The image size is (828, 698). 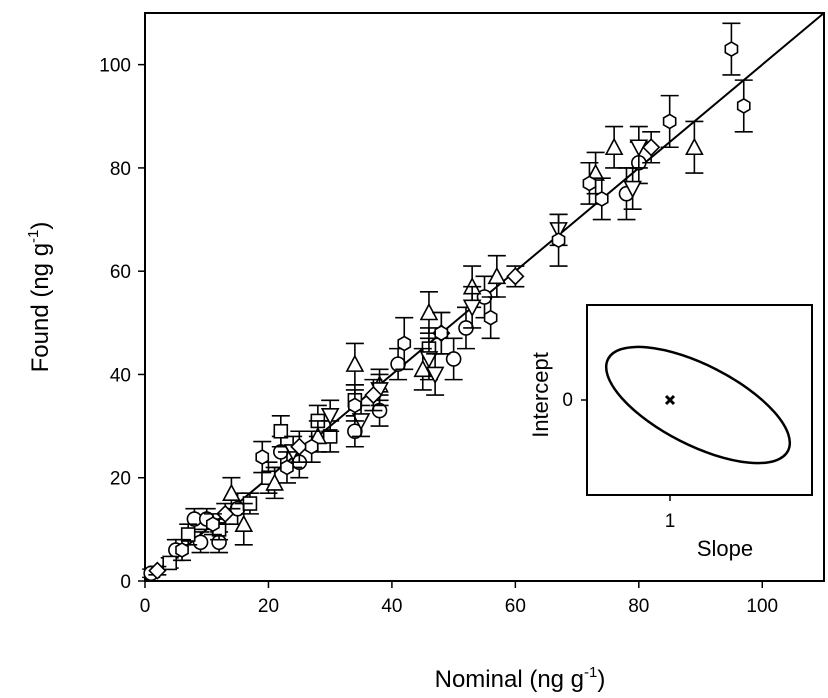 I want to click on x-tick-label: 80, so click(x=638, y=606).